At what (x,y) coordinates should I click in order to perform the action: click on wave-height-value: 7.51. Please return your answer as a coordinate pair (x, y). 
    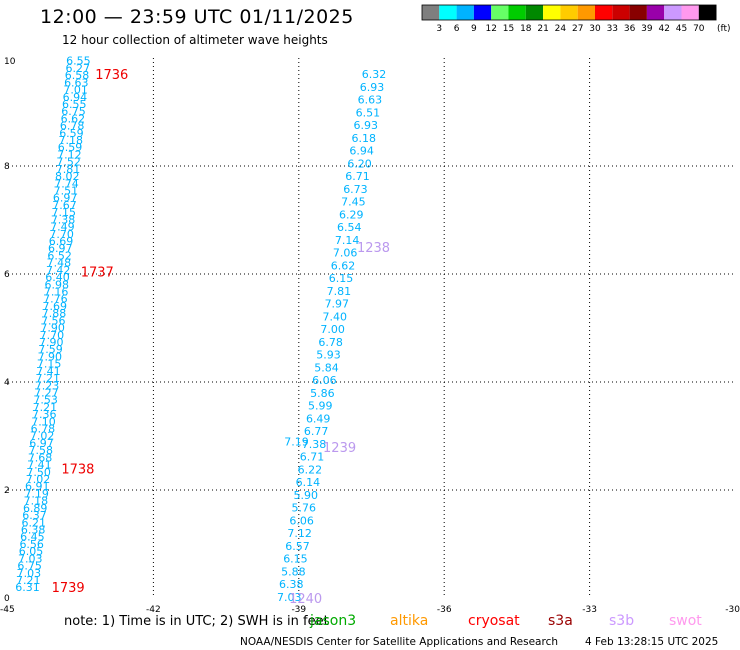
    Looking at the image, I should click on (66, 191).